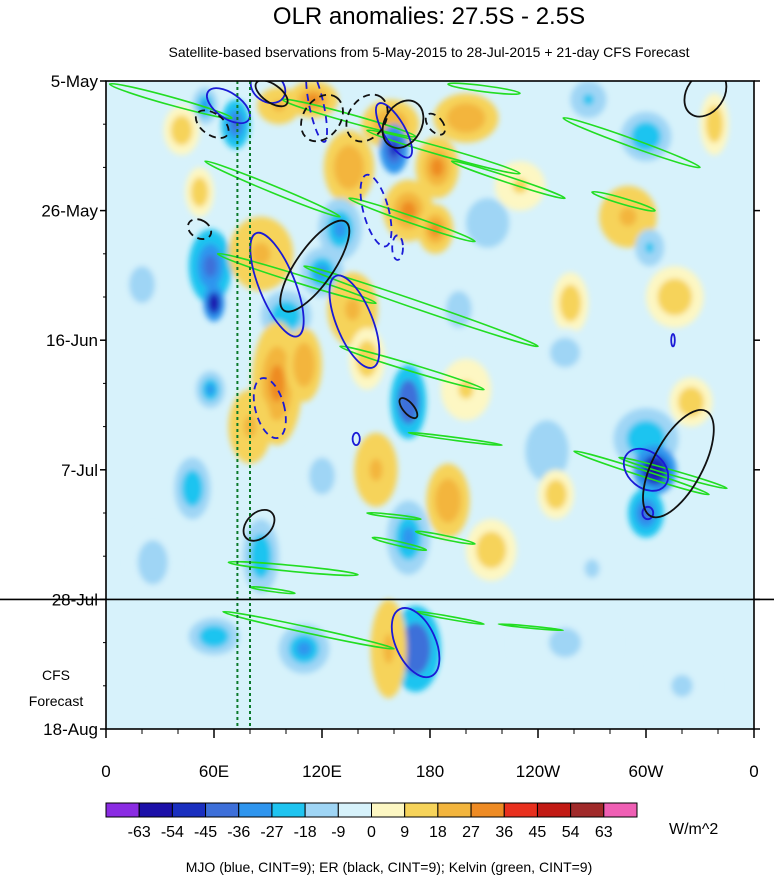 The height and width of the screenshot is (878, 774). What do you see at coordinates (471, 832) in the screenshot?
I see `colorbar-level-label: 27` at bounding box center [471, 832].